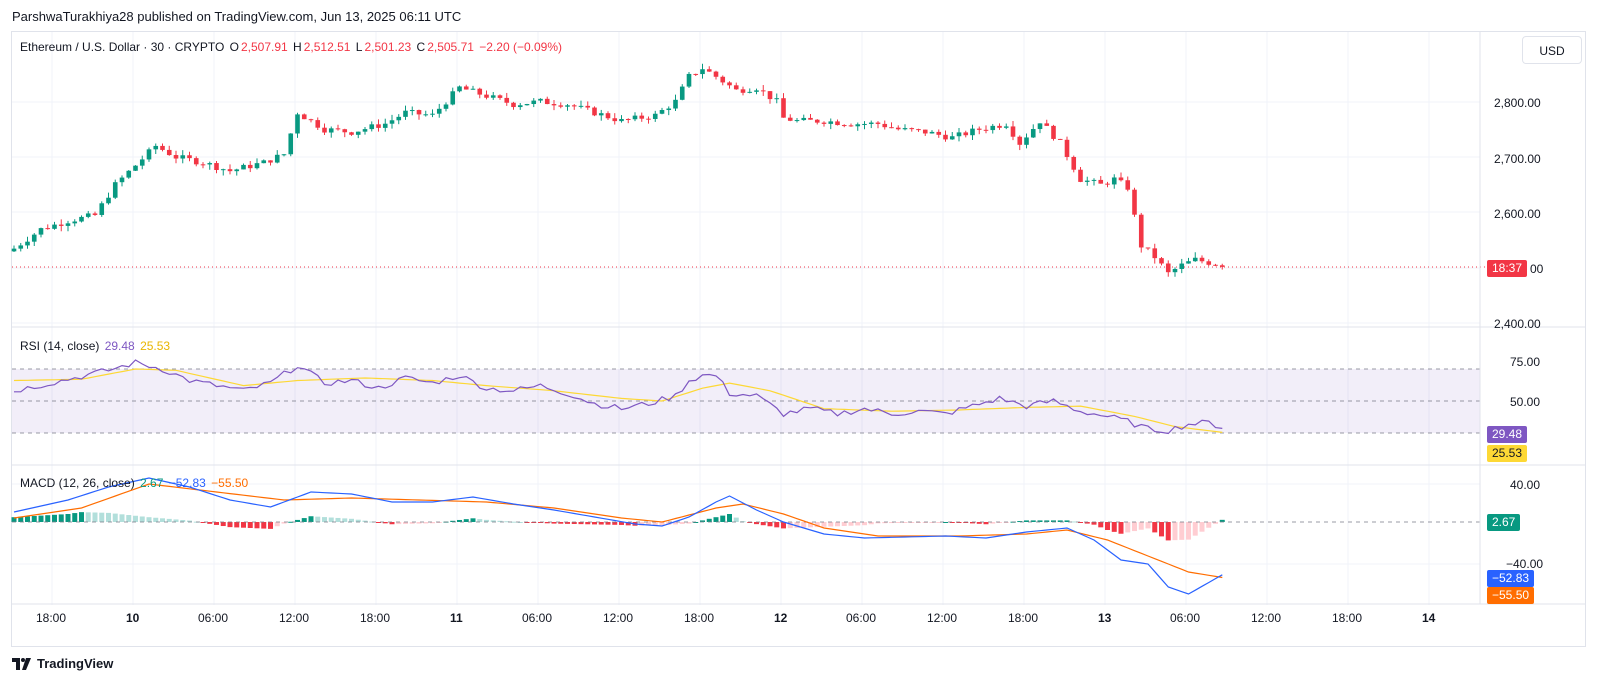  I want to click on rsi-legend: RSI (14, close) 29.48 25.53, so click(96, 346).